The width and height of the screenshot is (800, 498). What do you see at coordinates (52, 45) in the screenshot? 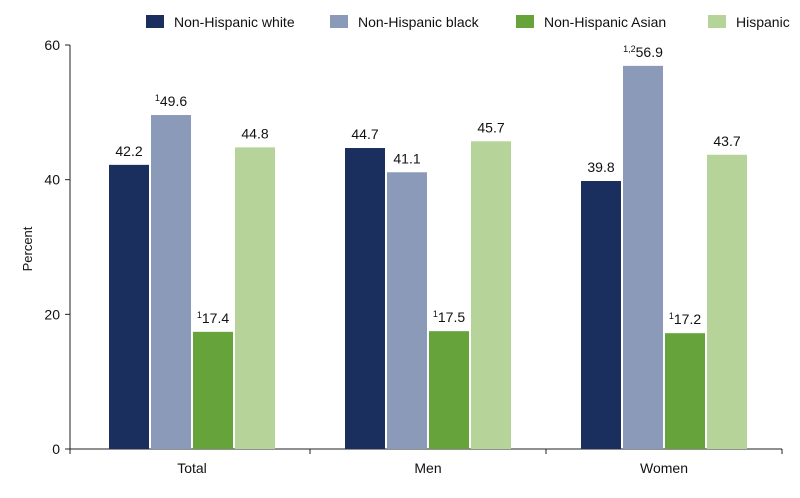
I see `y-tick-label: 60` at bounding box center [52, 45].